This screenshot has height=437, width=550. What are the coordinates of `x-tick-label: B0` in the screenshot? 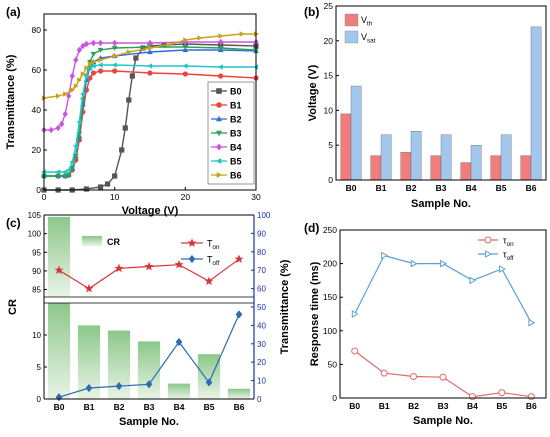 It's located at (351, 188).